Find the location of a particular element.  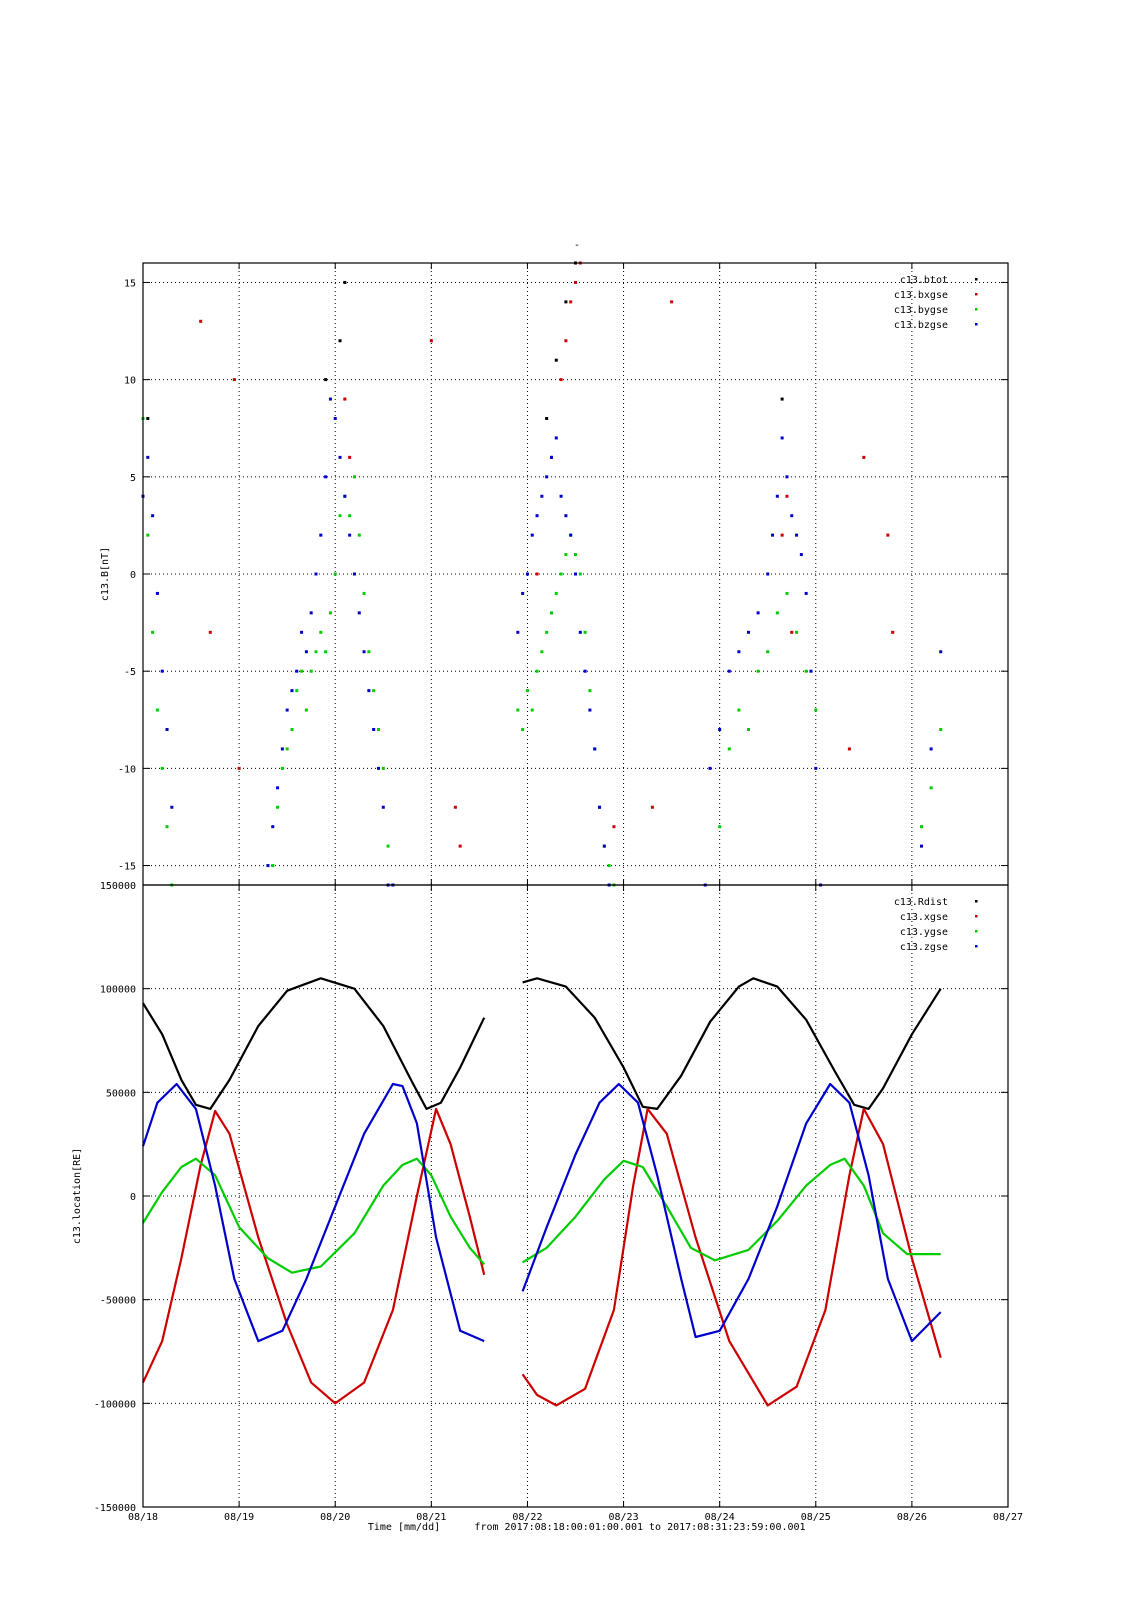

y-tick-label: -15 is located at coordinates (127, 867).